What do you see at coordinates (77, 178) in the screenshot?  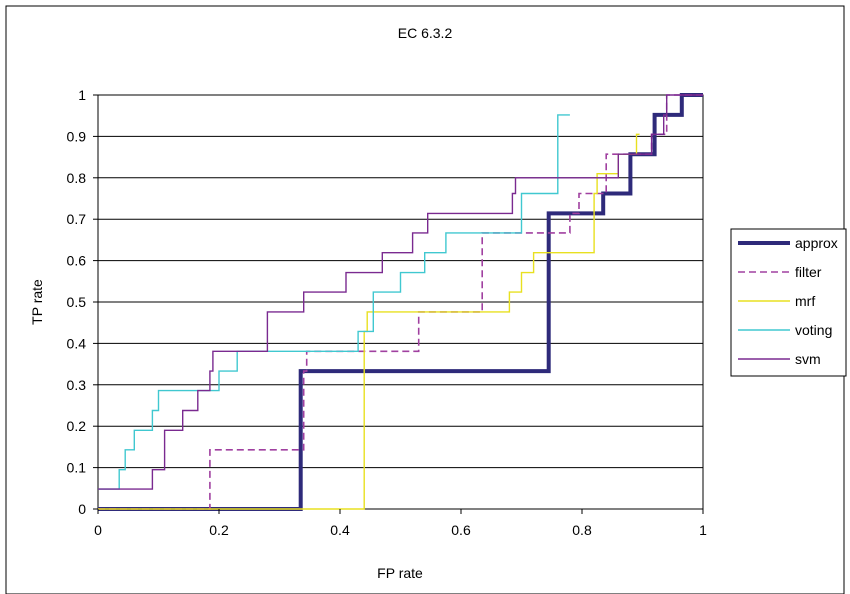 I see `y-tick-label: 0.8` at bounding box center [77, 178].